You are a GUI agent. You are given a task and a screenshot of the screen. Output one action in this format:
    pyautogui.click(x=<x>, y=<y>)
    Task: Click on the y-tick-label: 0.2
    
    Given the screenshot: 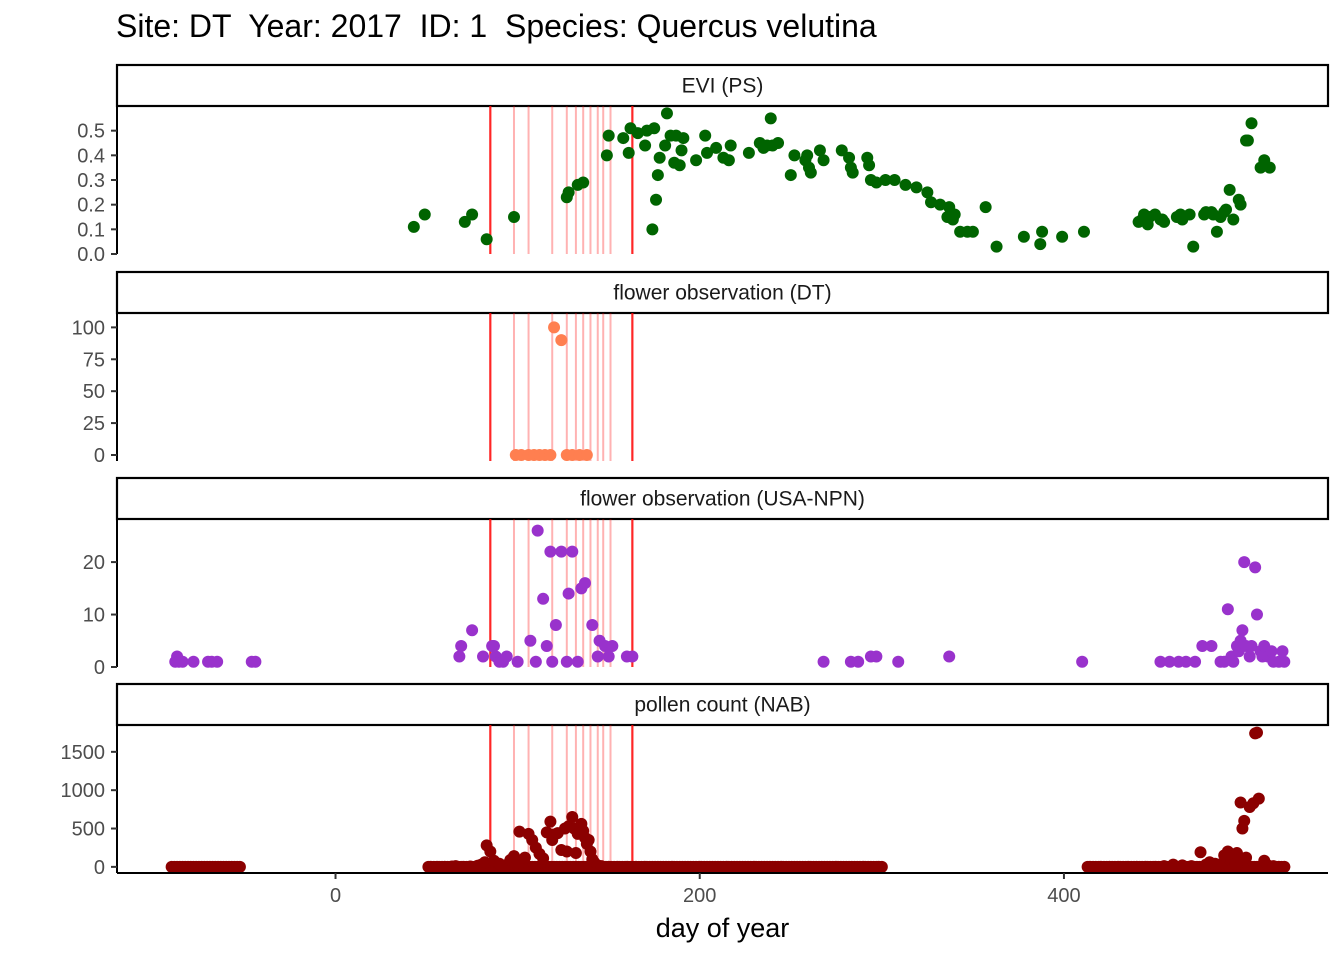 What is the action you would take?
    pyautogui.click(x=91, y=206)
    